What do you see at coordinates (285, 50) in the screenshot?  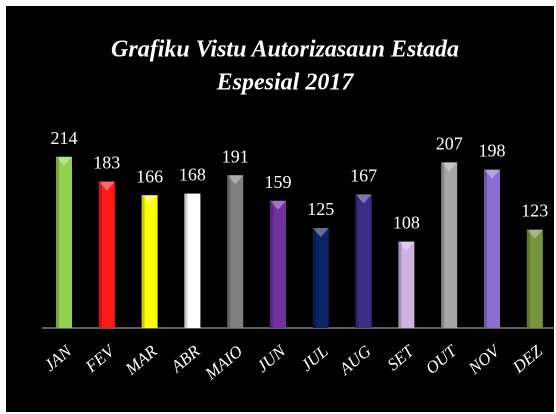 I see `chart-title: Grafiku Vistu Autorizasaun Estada` at bounding box center [285, 50].